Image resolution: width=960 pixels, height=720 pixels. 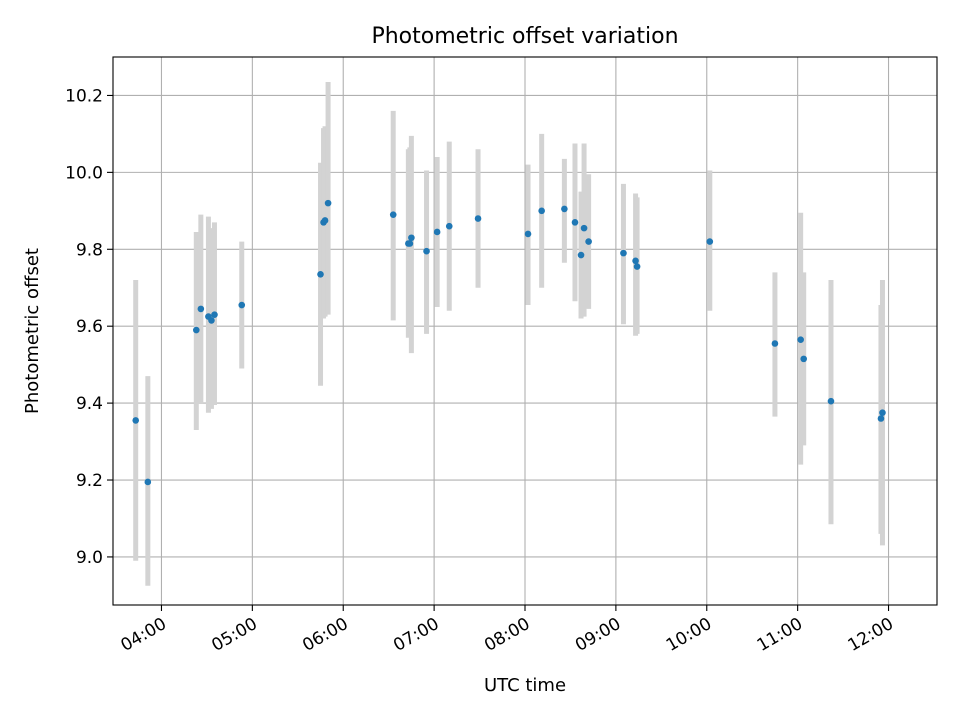 I want to click on x-tick-label: 11:00, so click(x=780, y=635).